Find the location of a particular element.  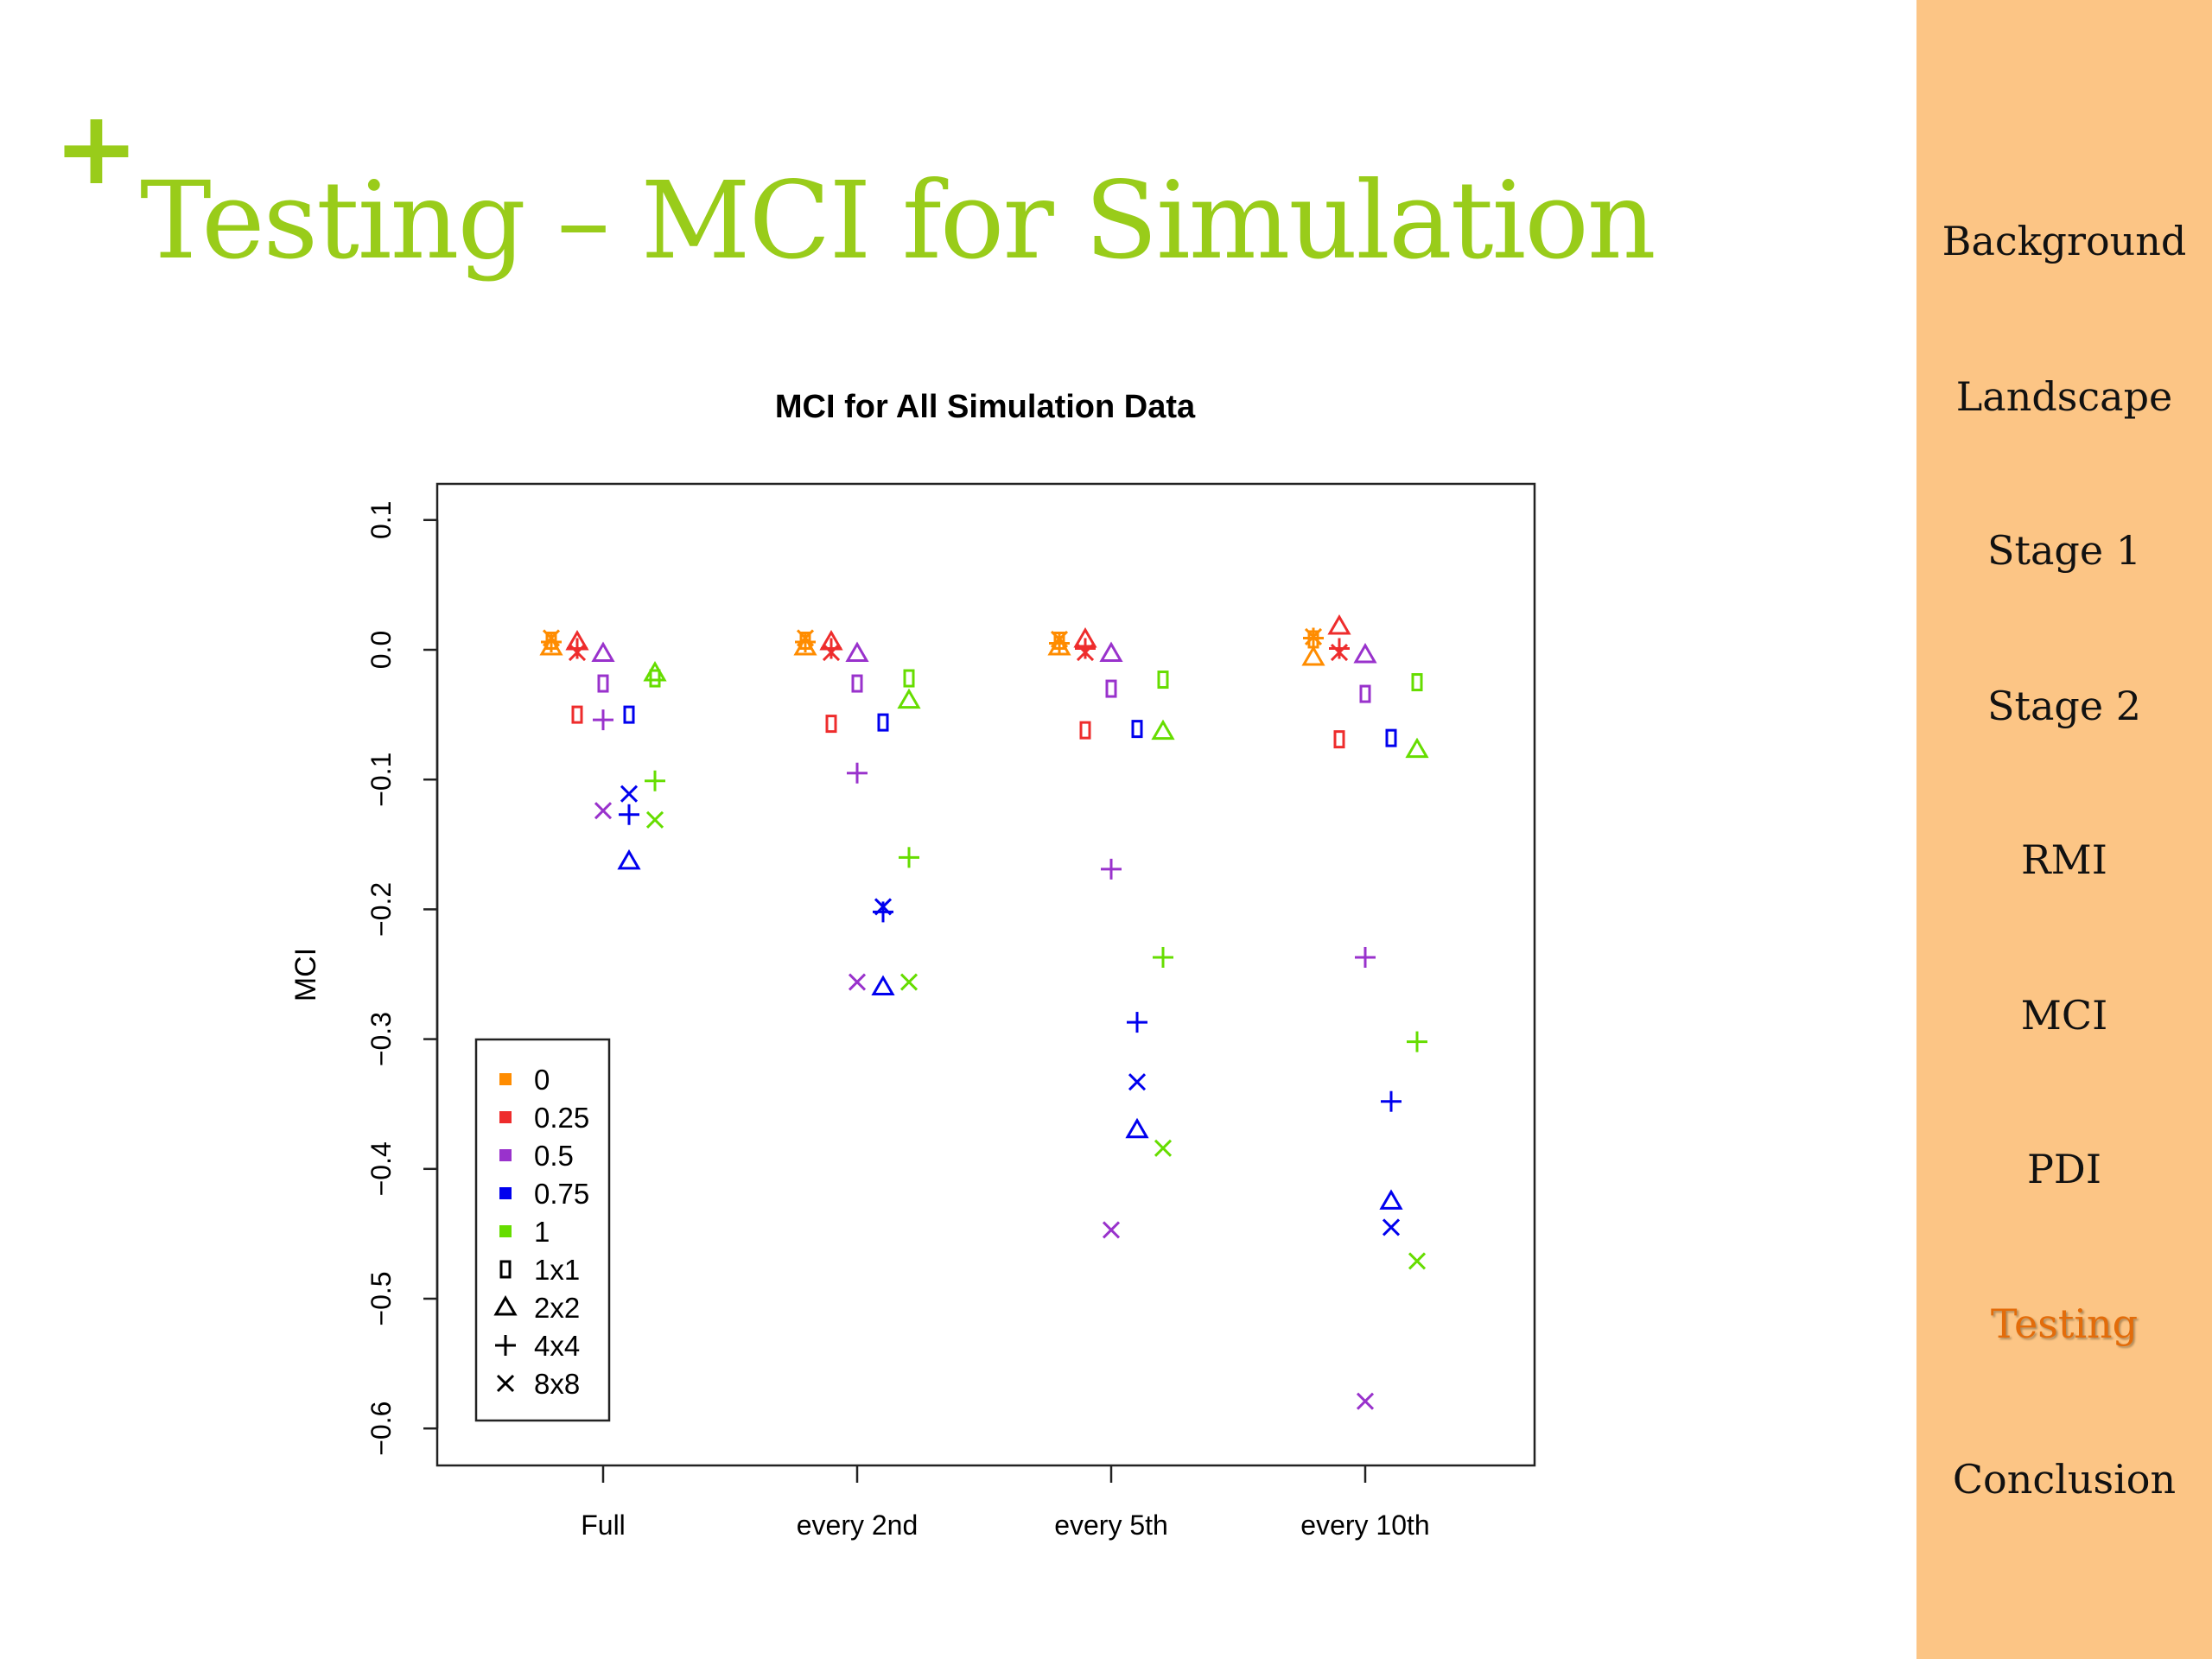

slide-title: Testing – MCI for Simulation is located at coordinates (898, 221).